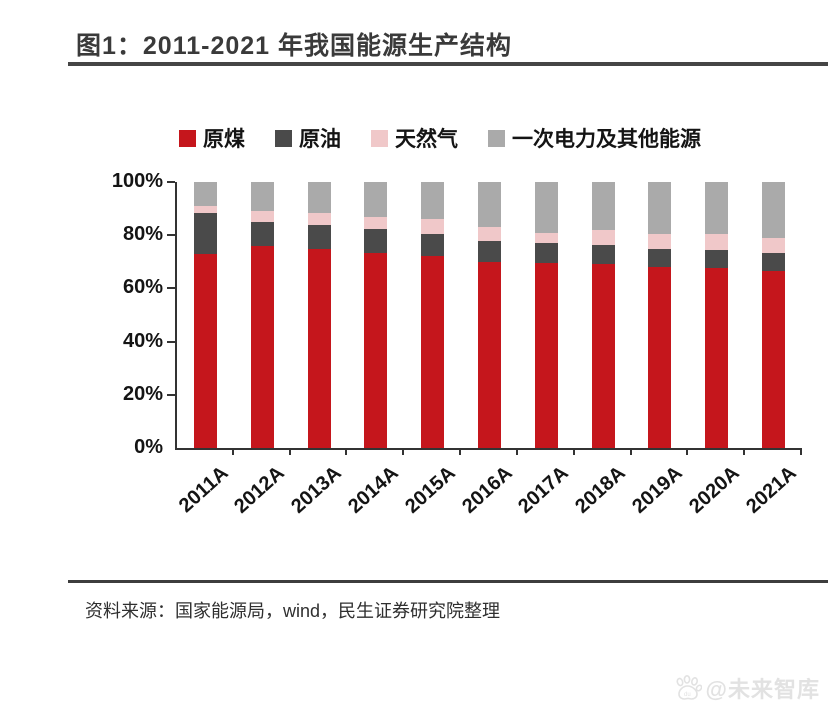 The height and width of the screenshot is (718, 830). What do you see at coordinates (316, 490) in the screenshot?
I see `x-tick-label-2013A: 2013A` at bounding box center [316, 490].